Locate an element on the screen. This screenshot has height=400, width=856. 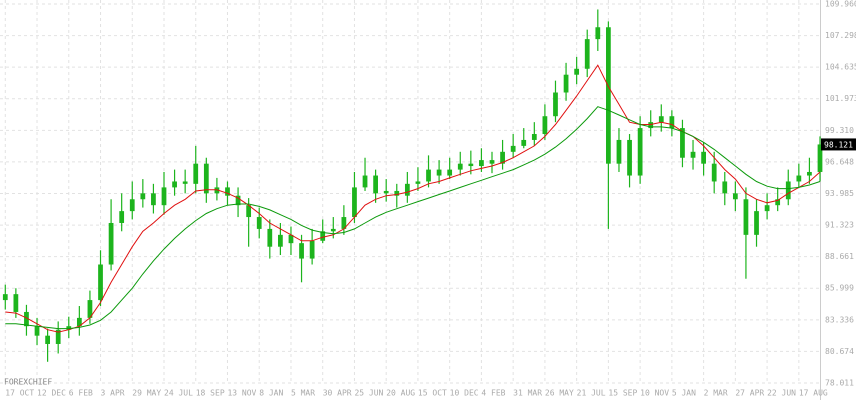
y-tick-label: 91.323 is located at coordinates (839, 225).